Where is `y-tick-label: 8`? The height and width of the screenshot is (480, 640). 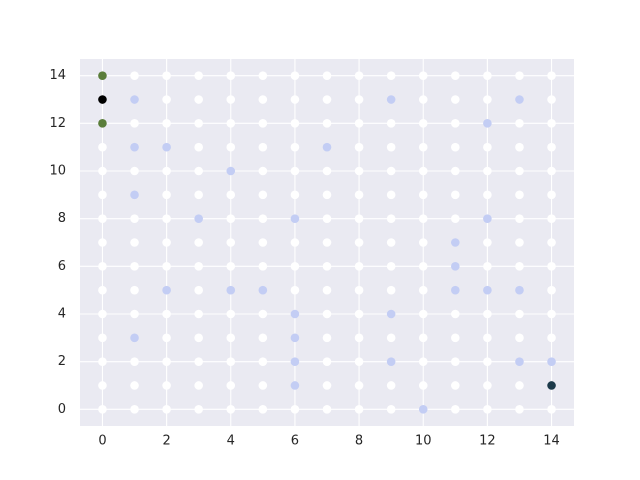 y-tick-label: 8 is located at coordinates (62, 218).